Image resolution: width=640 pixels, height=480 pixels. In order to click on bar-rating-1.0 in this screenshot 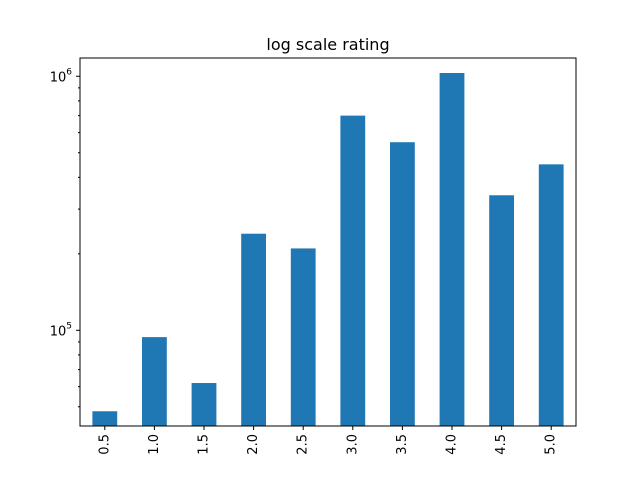, I will do `click(154, 381)`.